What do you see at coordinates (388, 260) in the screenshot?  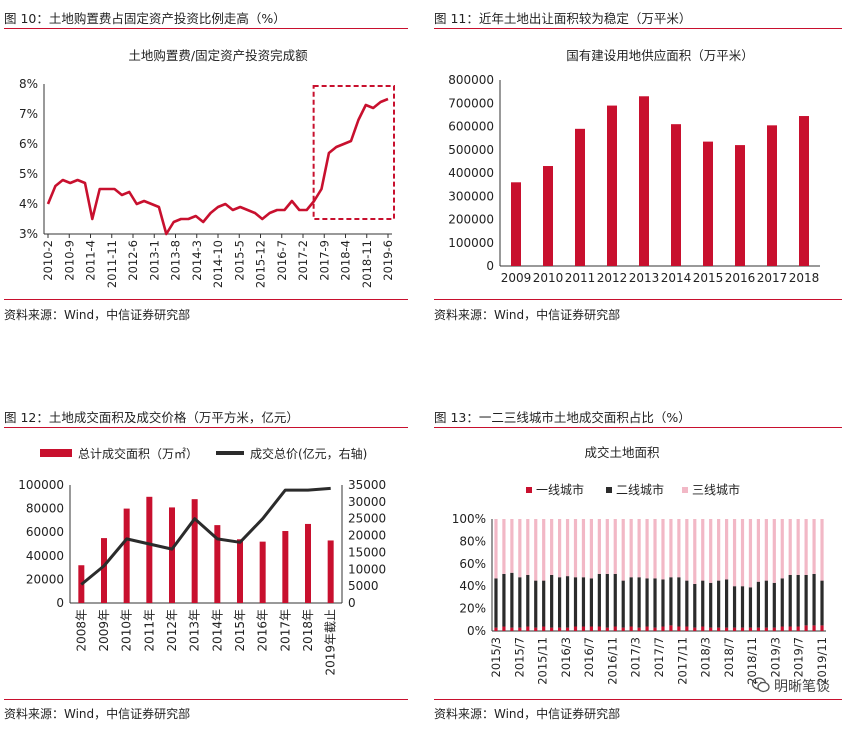 I see `x-tick-label: 2019-6` at bounding box center [388, 260].